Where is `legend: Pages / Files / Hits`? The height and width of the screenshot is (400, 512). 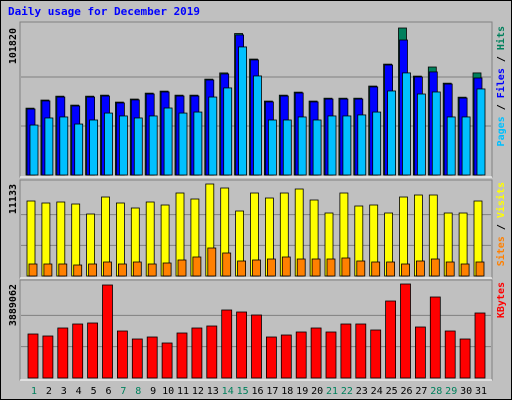
legend: Pages / Files / Hits is located at coordinates (501, 86).